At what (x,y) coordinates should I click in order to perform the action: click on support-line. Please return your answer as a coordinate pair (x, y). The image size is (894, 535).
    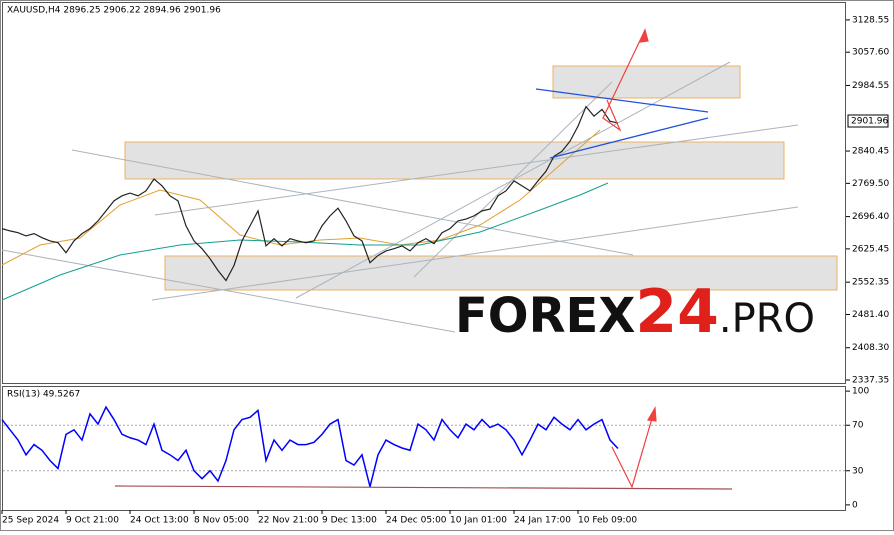
    Looking at the image, I should click on (423, 487).